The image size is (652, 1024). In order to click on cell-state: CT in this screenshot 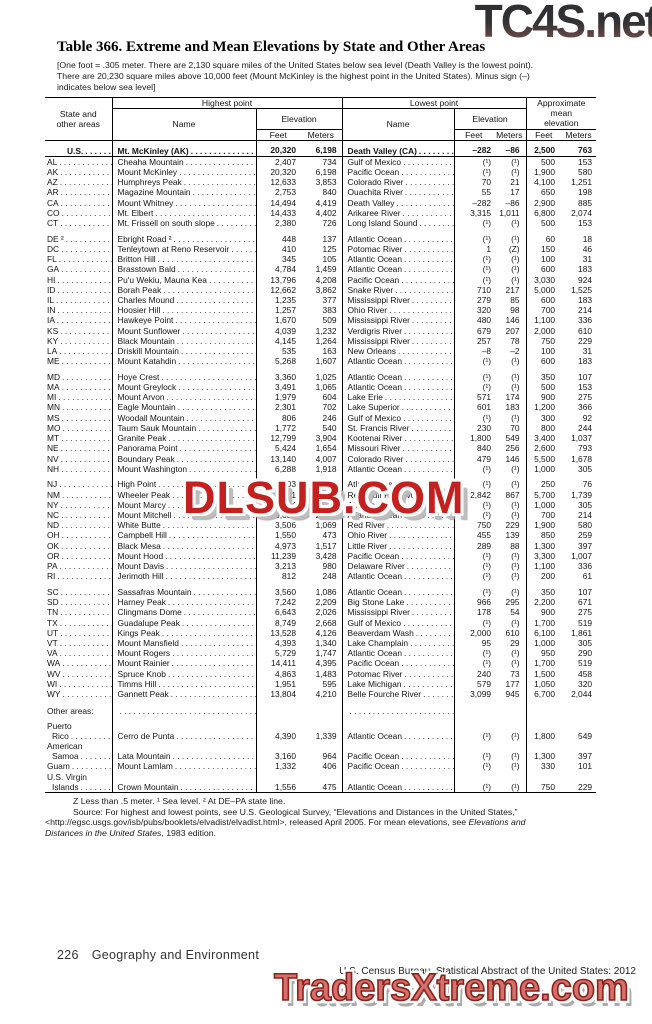, I will do `click(79, 223)`.